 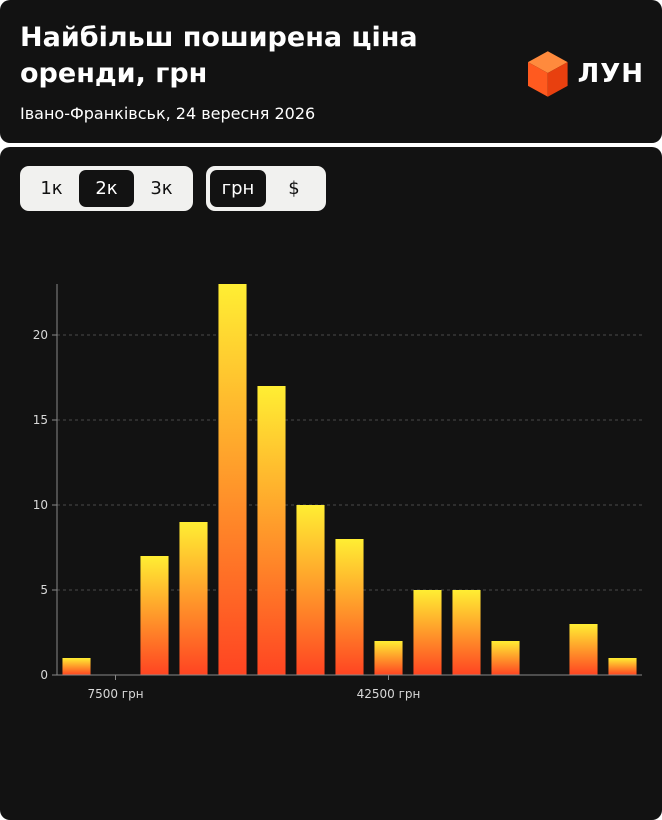 What do you see at coordinates (548, 74) in the screenshot?
I see `orange-cube-logo-icon` at bounding box center [548, 74].